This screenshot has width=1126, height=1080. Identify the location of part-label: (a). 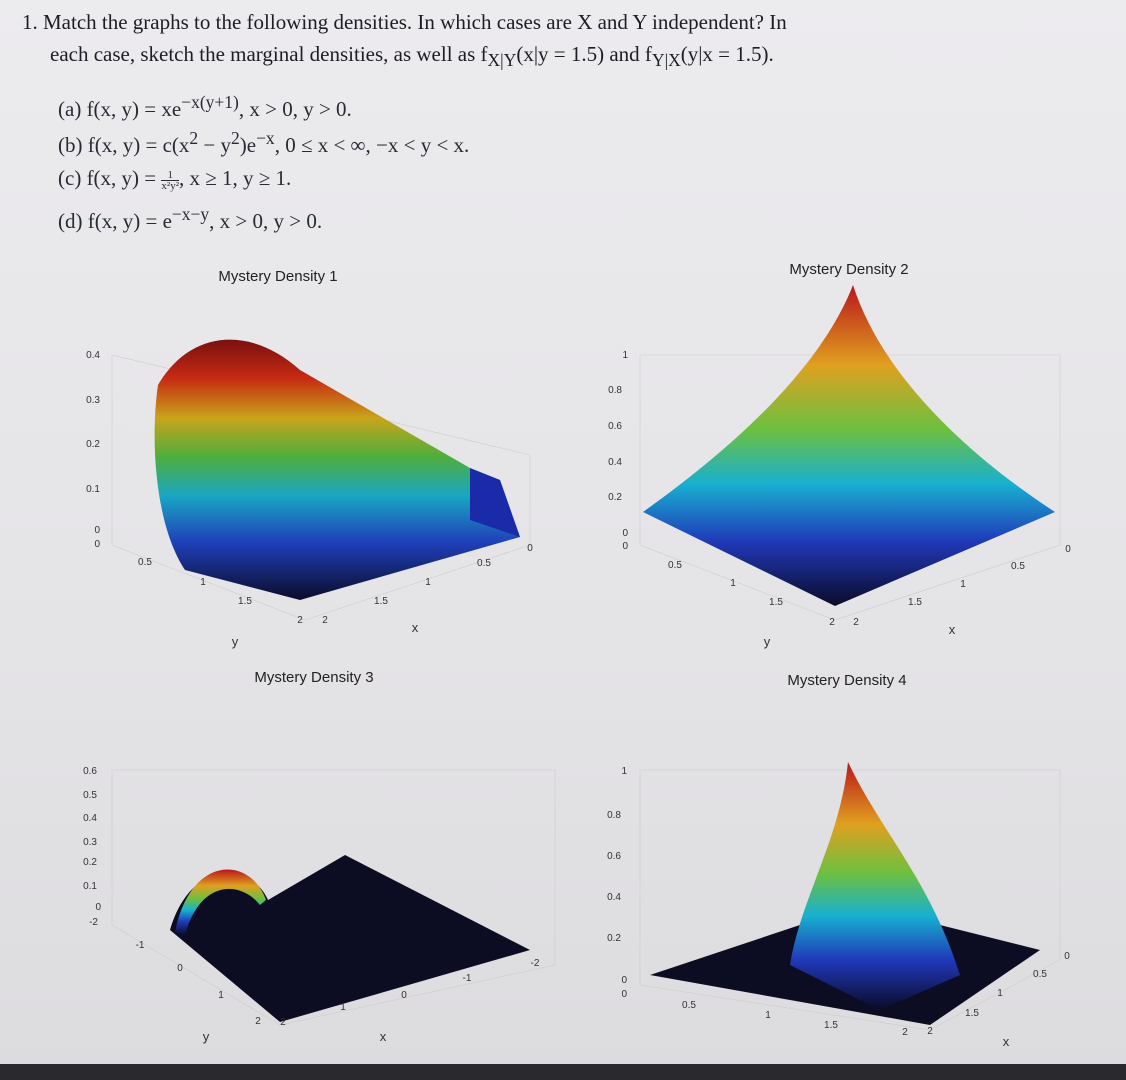
(70, 109).